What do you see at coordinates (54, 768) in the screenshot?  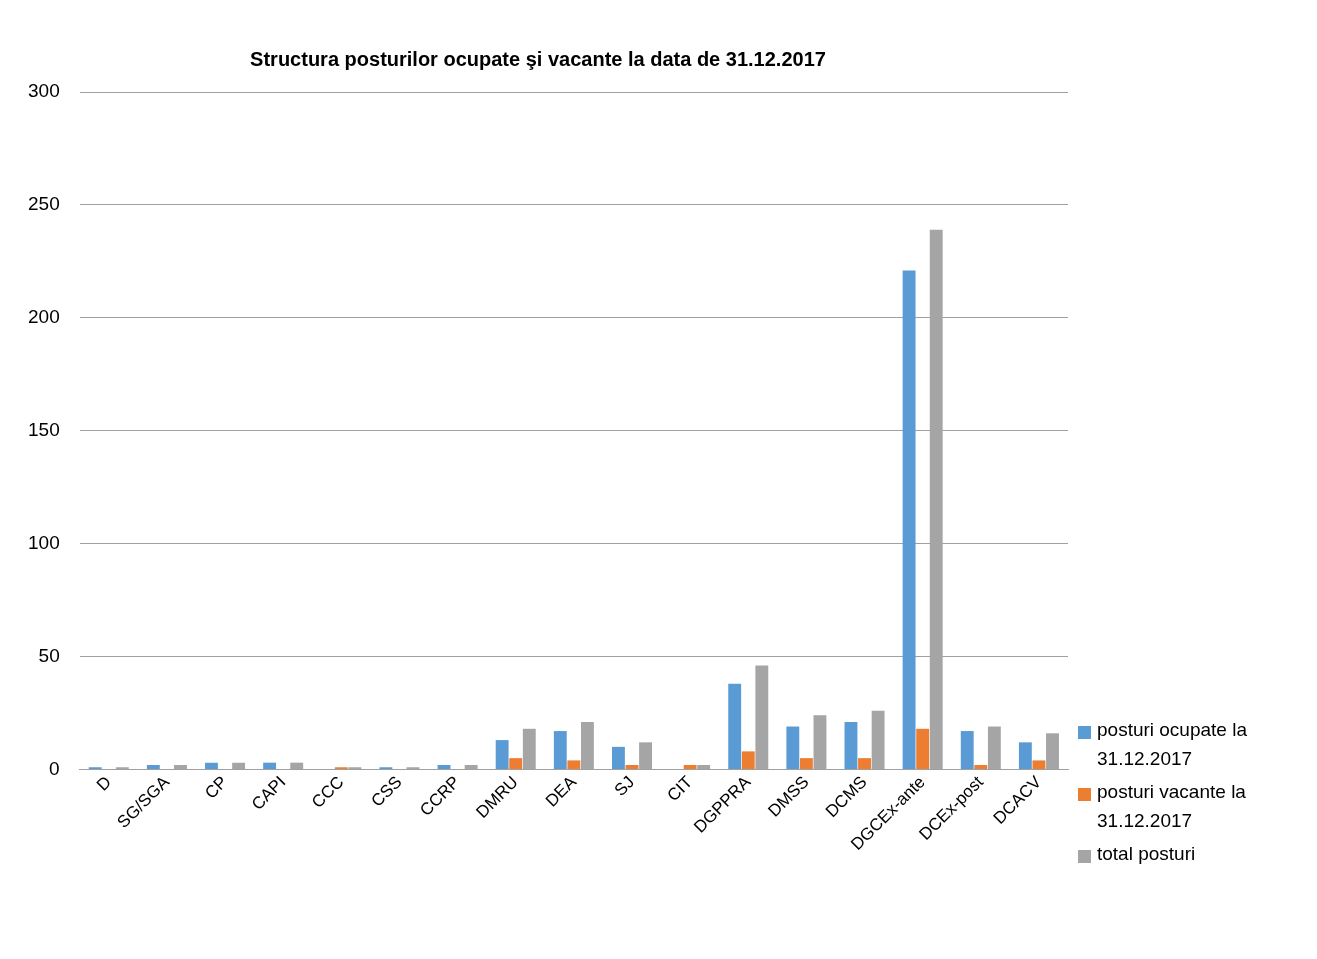 I see `y-tick-label: 0` at bounding box center [54, 768].